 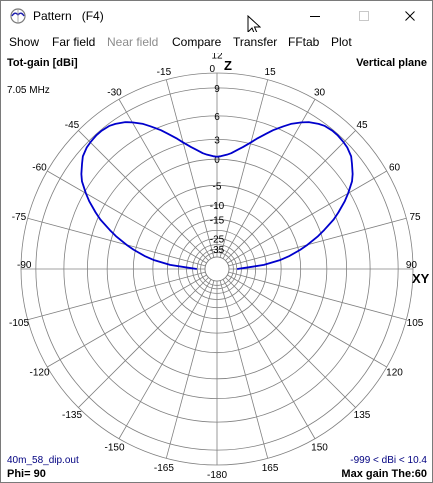 I want to click on angle-tick-label: -135, so click(x=72, y=415).